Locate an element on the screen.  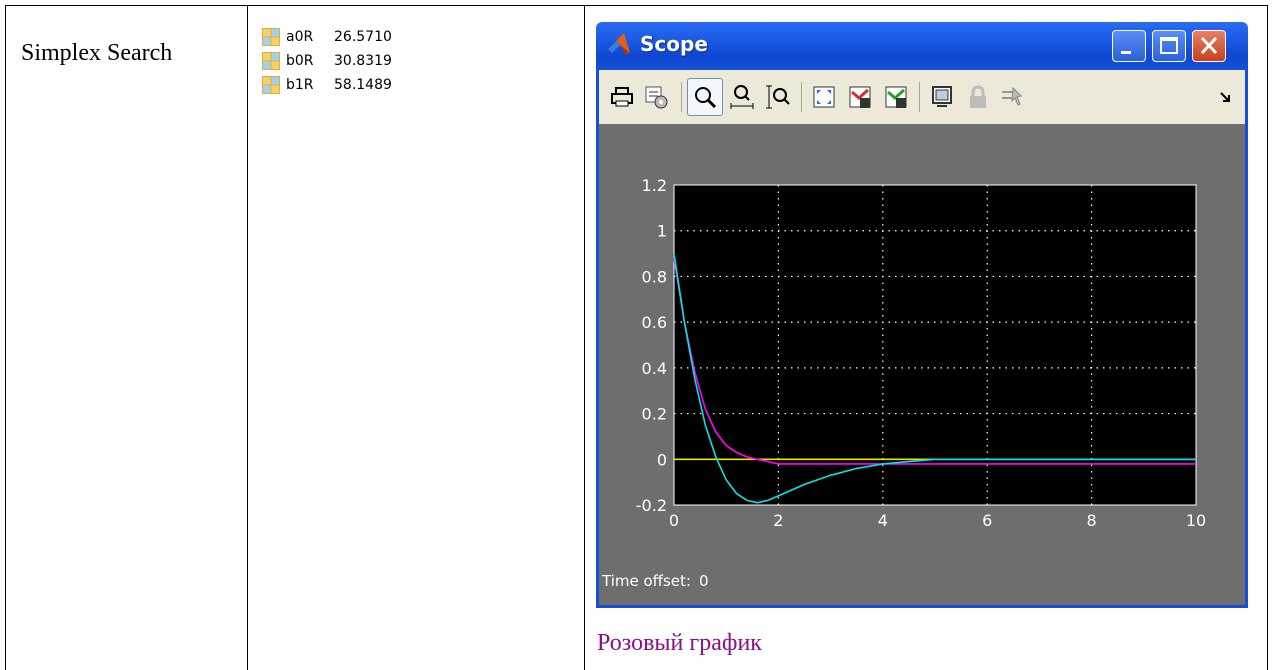
floating-scope-icon is located at coordinates (942, 97).